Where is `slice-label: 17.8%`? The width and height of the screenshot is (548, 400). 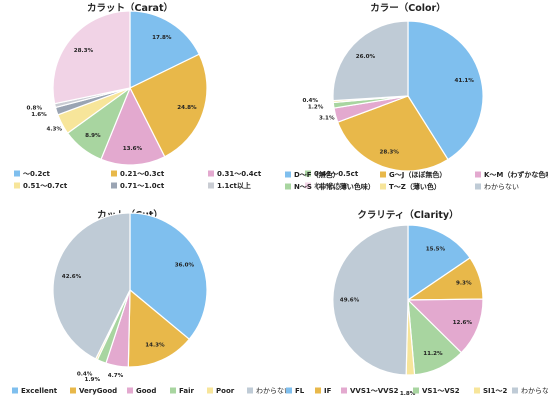
slice-label: 17.8% is located at coordinates (162, 38).